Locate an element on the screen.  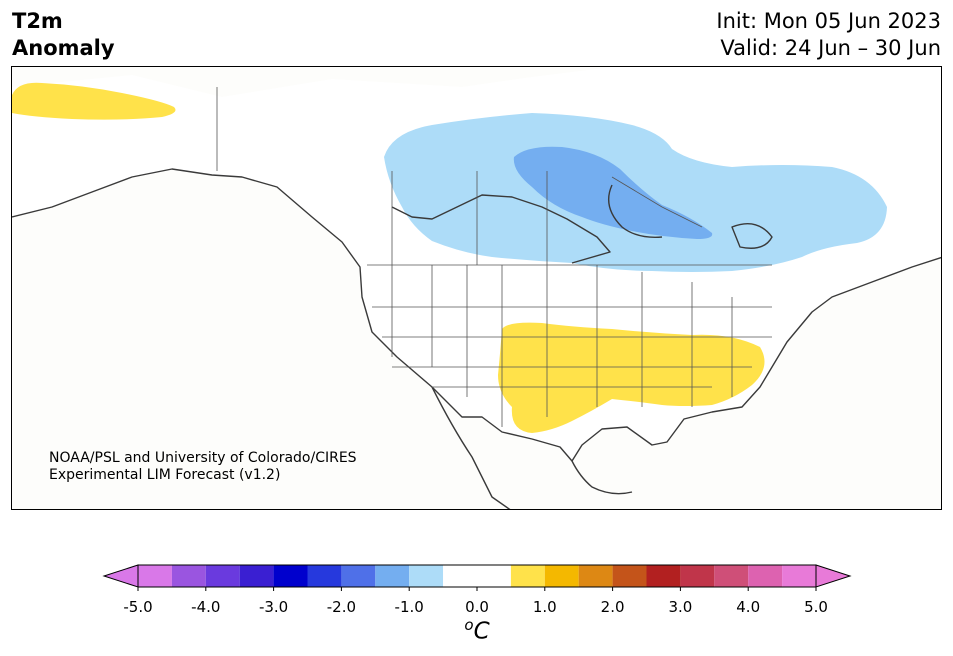
colorbar-tick-label: 2.0 is located at coordinates (612, 607).